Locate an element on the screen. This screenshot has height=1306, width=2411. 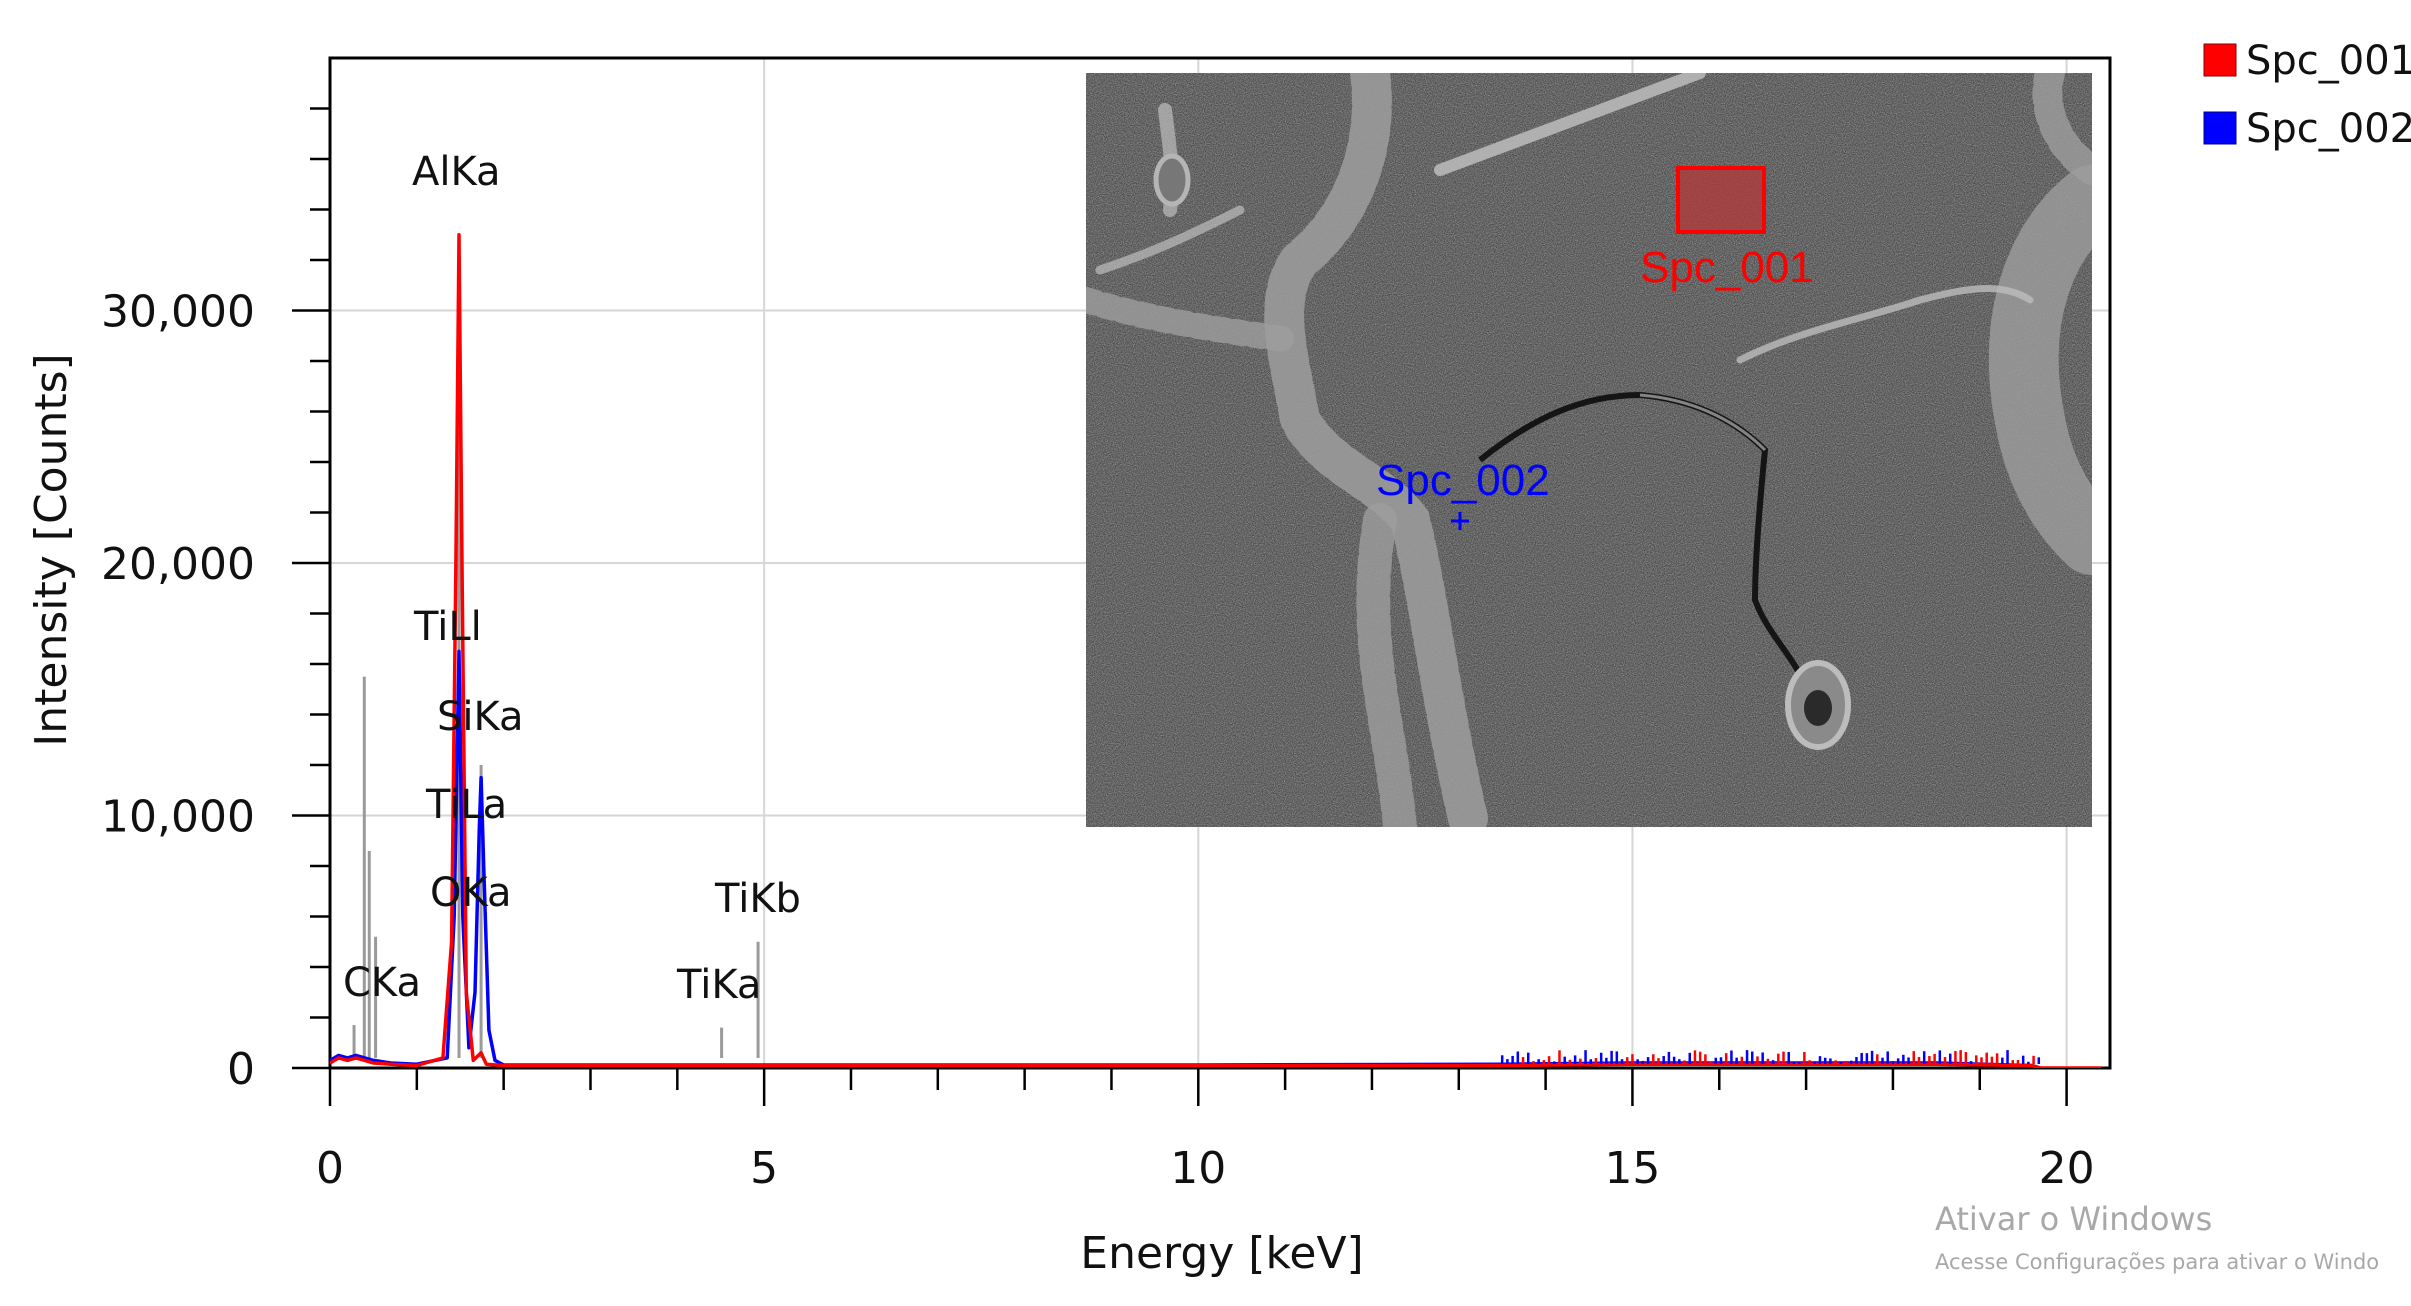
high-energy-noise is located at coordinates (1770, 1057).